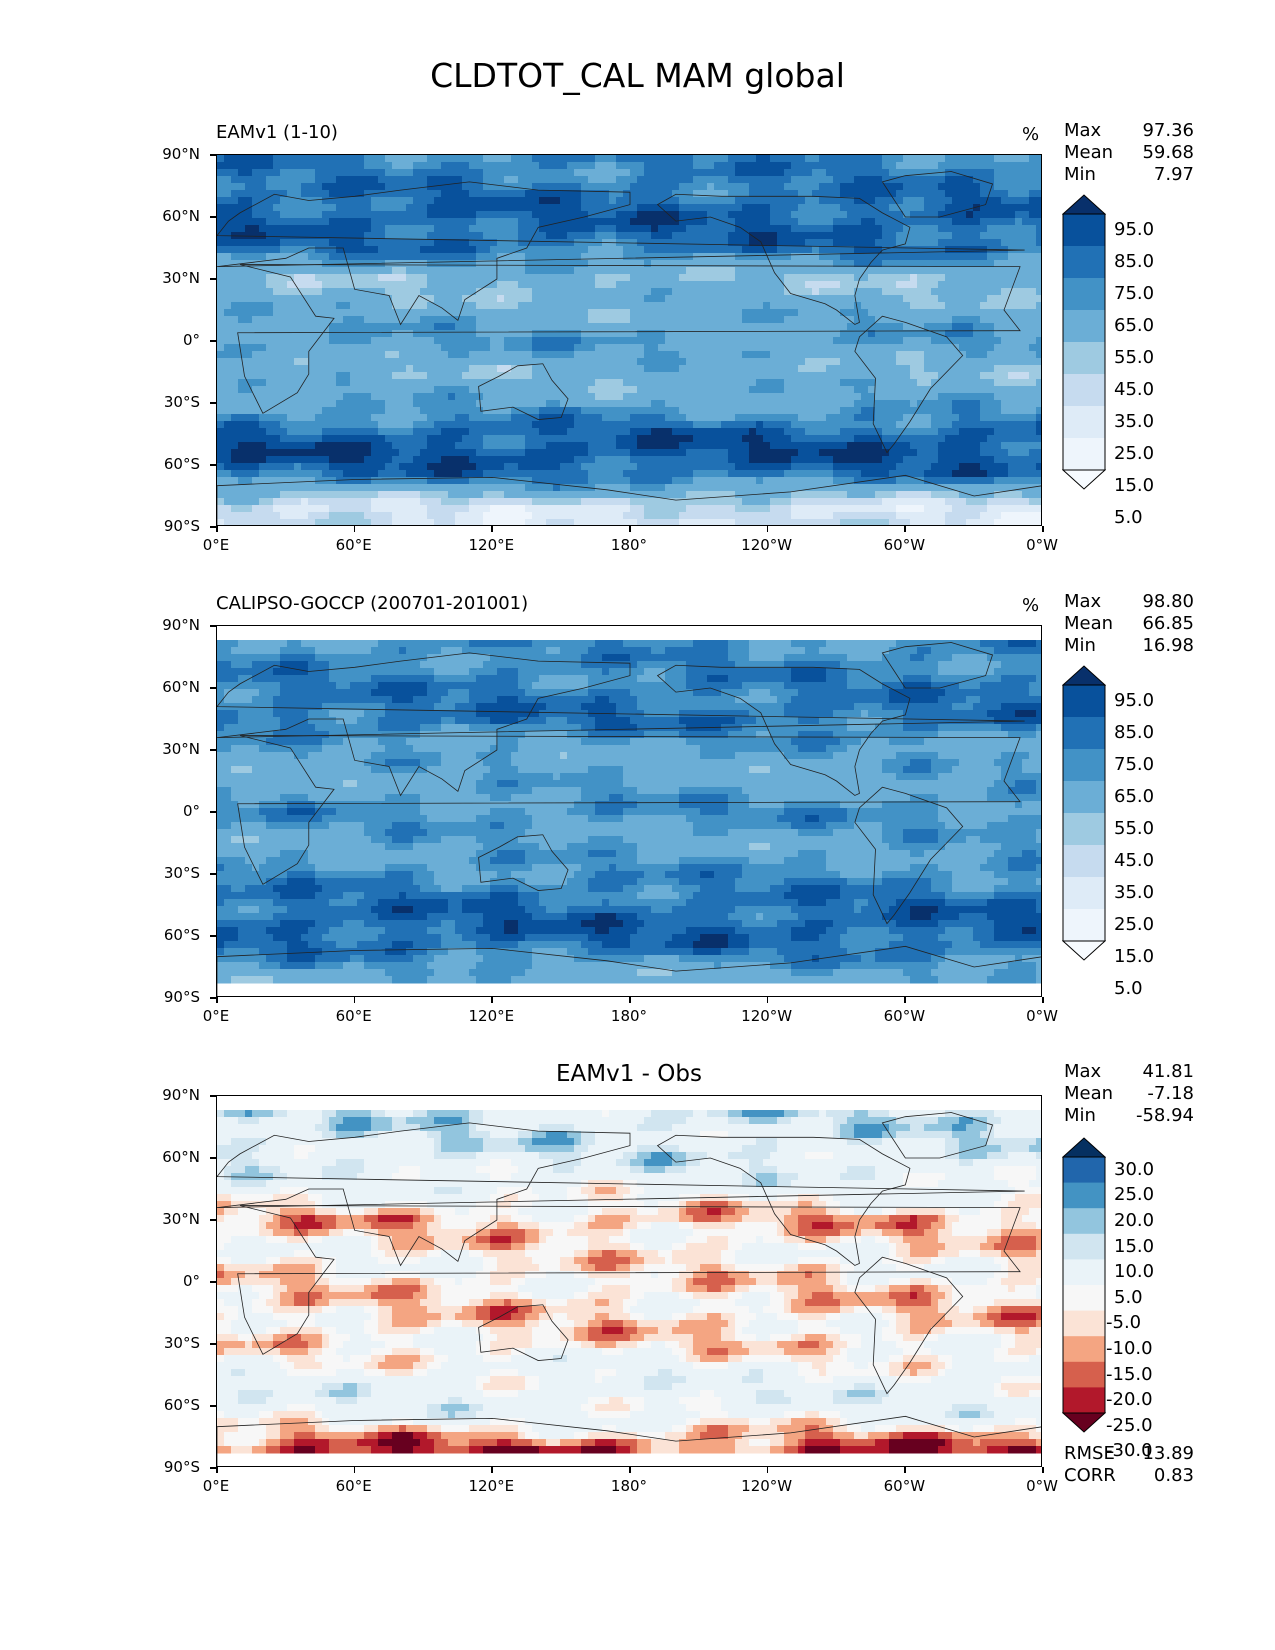  What do you see at coordinates (1107, 832) in the screenshot?
I see `colorbar: 95.0 85.0 75.0 65.0 55.0 45.0 35.0 25.0 15.0 5.0` at bounding box center [1107, 832].